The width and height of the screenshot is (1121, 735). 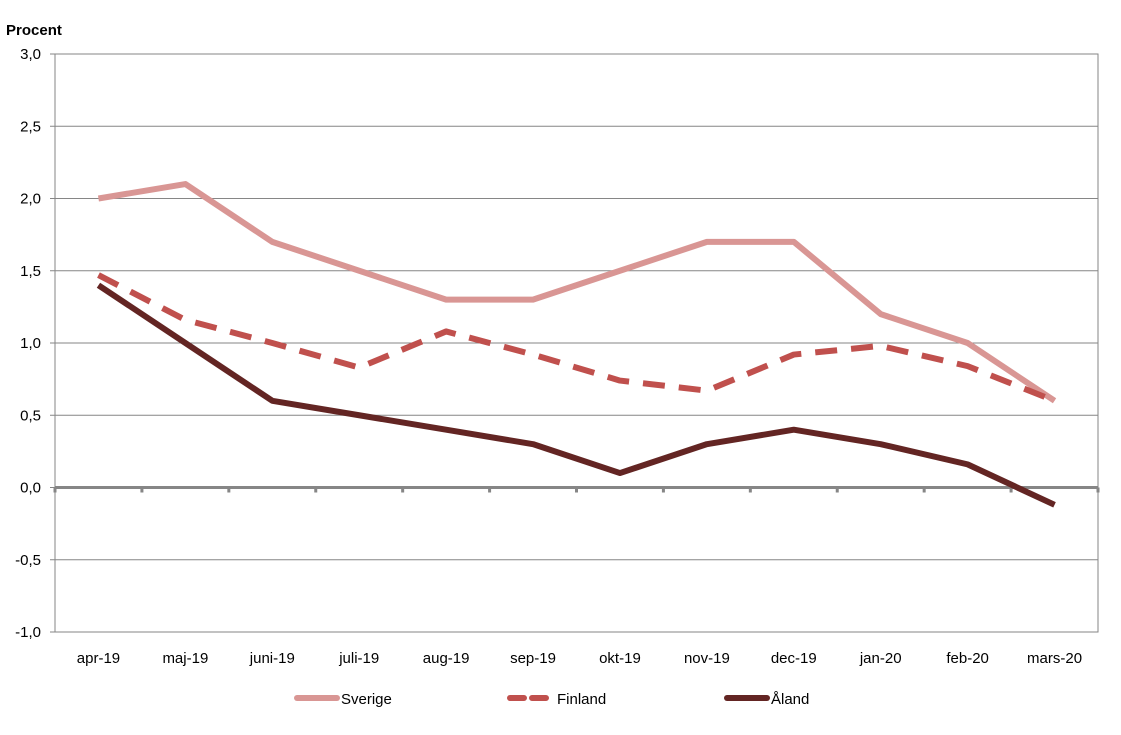 I want to click on y-tick-label: 2,5, so click(x=30, y=126).